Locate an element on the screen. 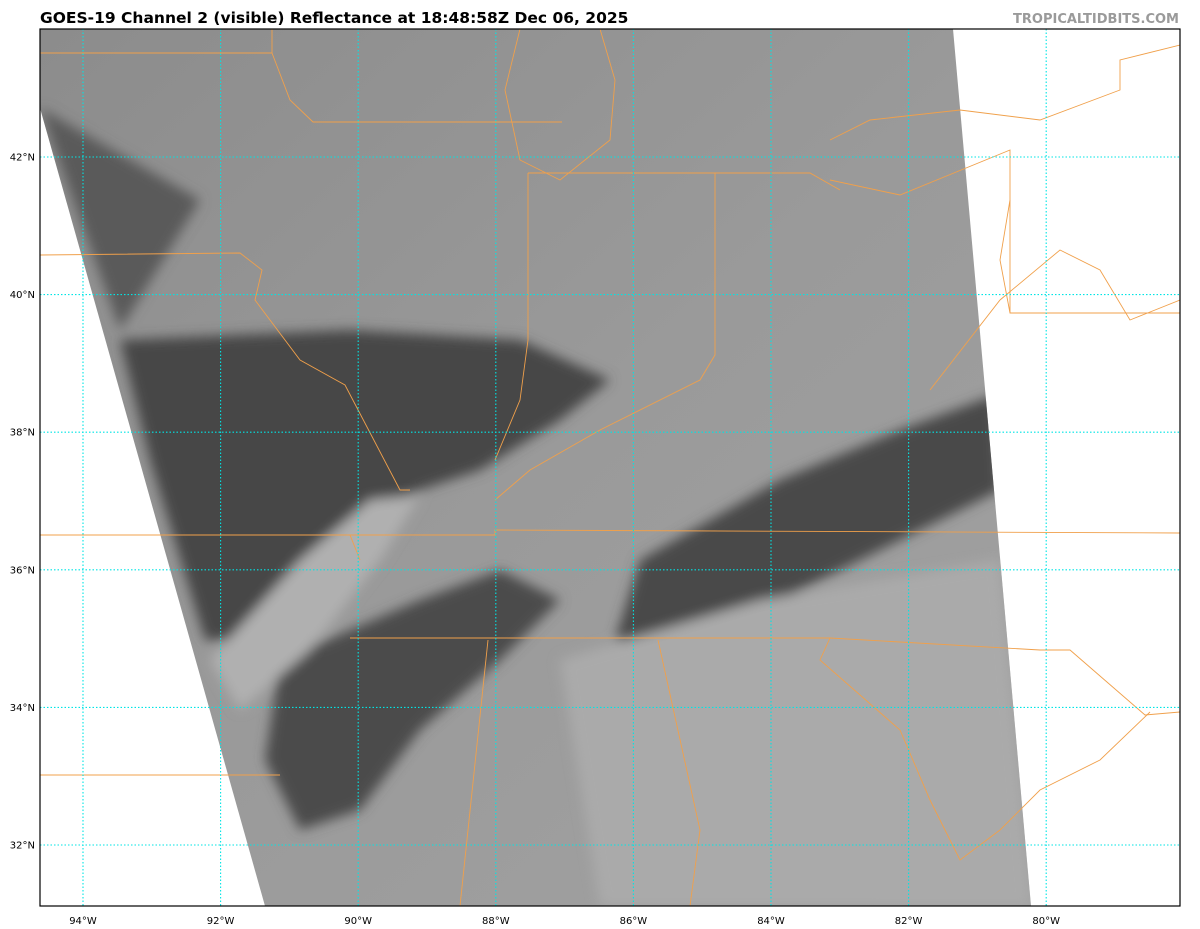 Image resolution: width=1200 pixels, height=929 pixels. longitude-label: 80°W is located at coordinates (1046, 921).